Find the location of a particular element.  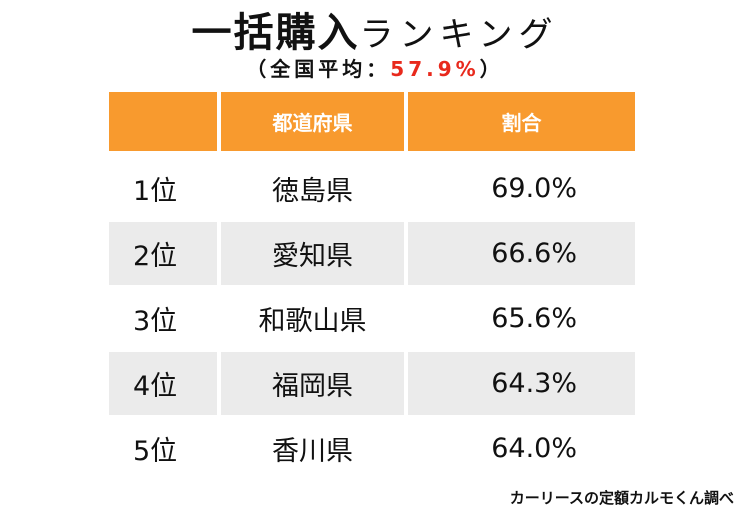

table-row: 5位 香川県 64.0% is located at coordinates (372, 448).